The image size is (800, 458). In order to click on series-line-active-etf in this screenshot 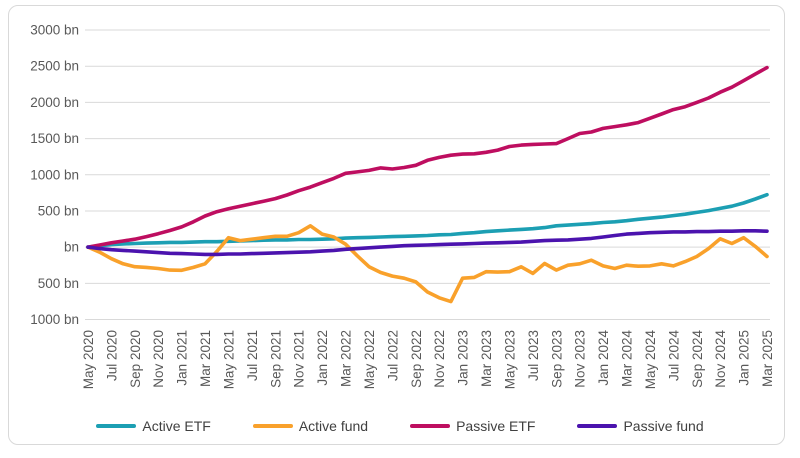, I will do `click(427, 220)`.